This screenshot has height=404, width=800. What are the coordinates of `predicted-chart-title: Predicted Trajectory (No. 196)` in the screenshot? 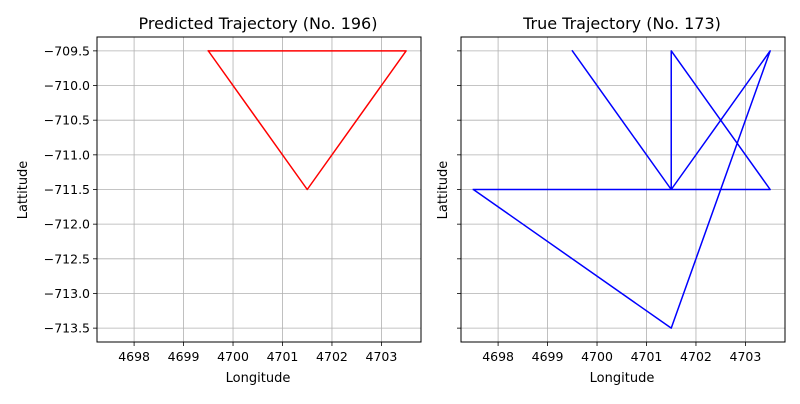 It's located at (258, 23).